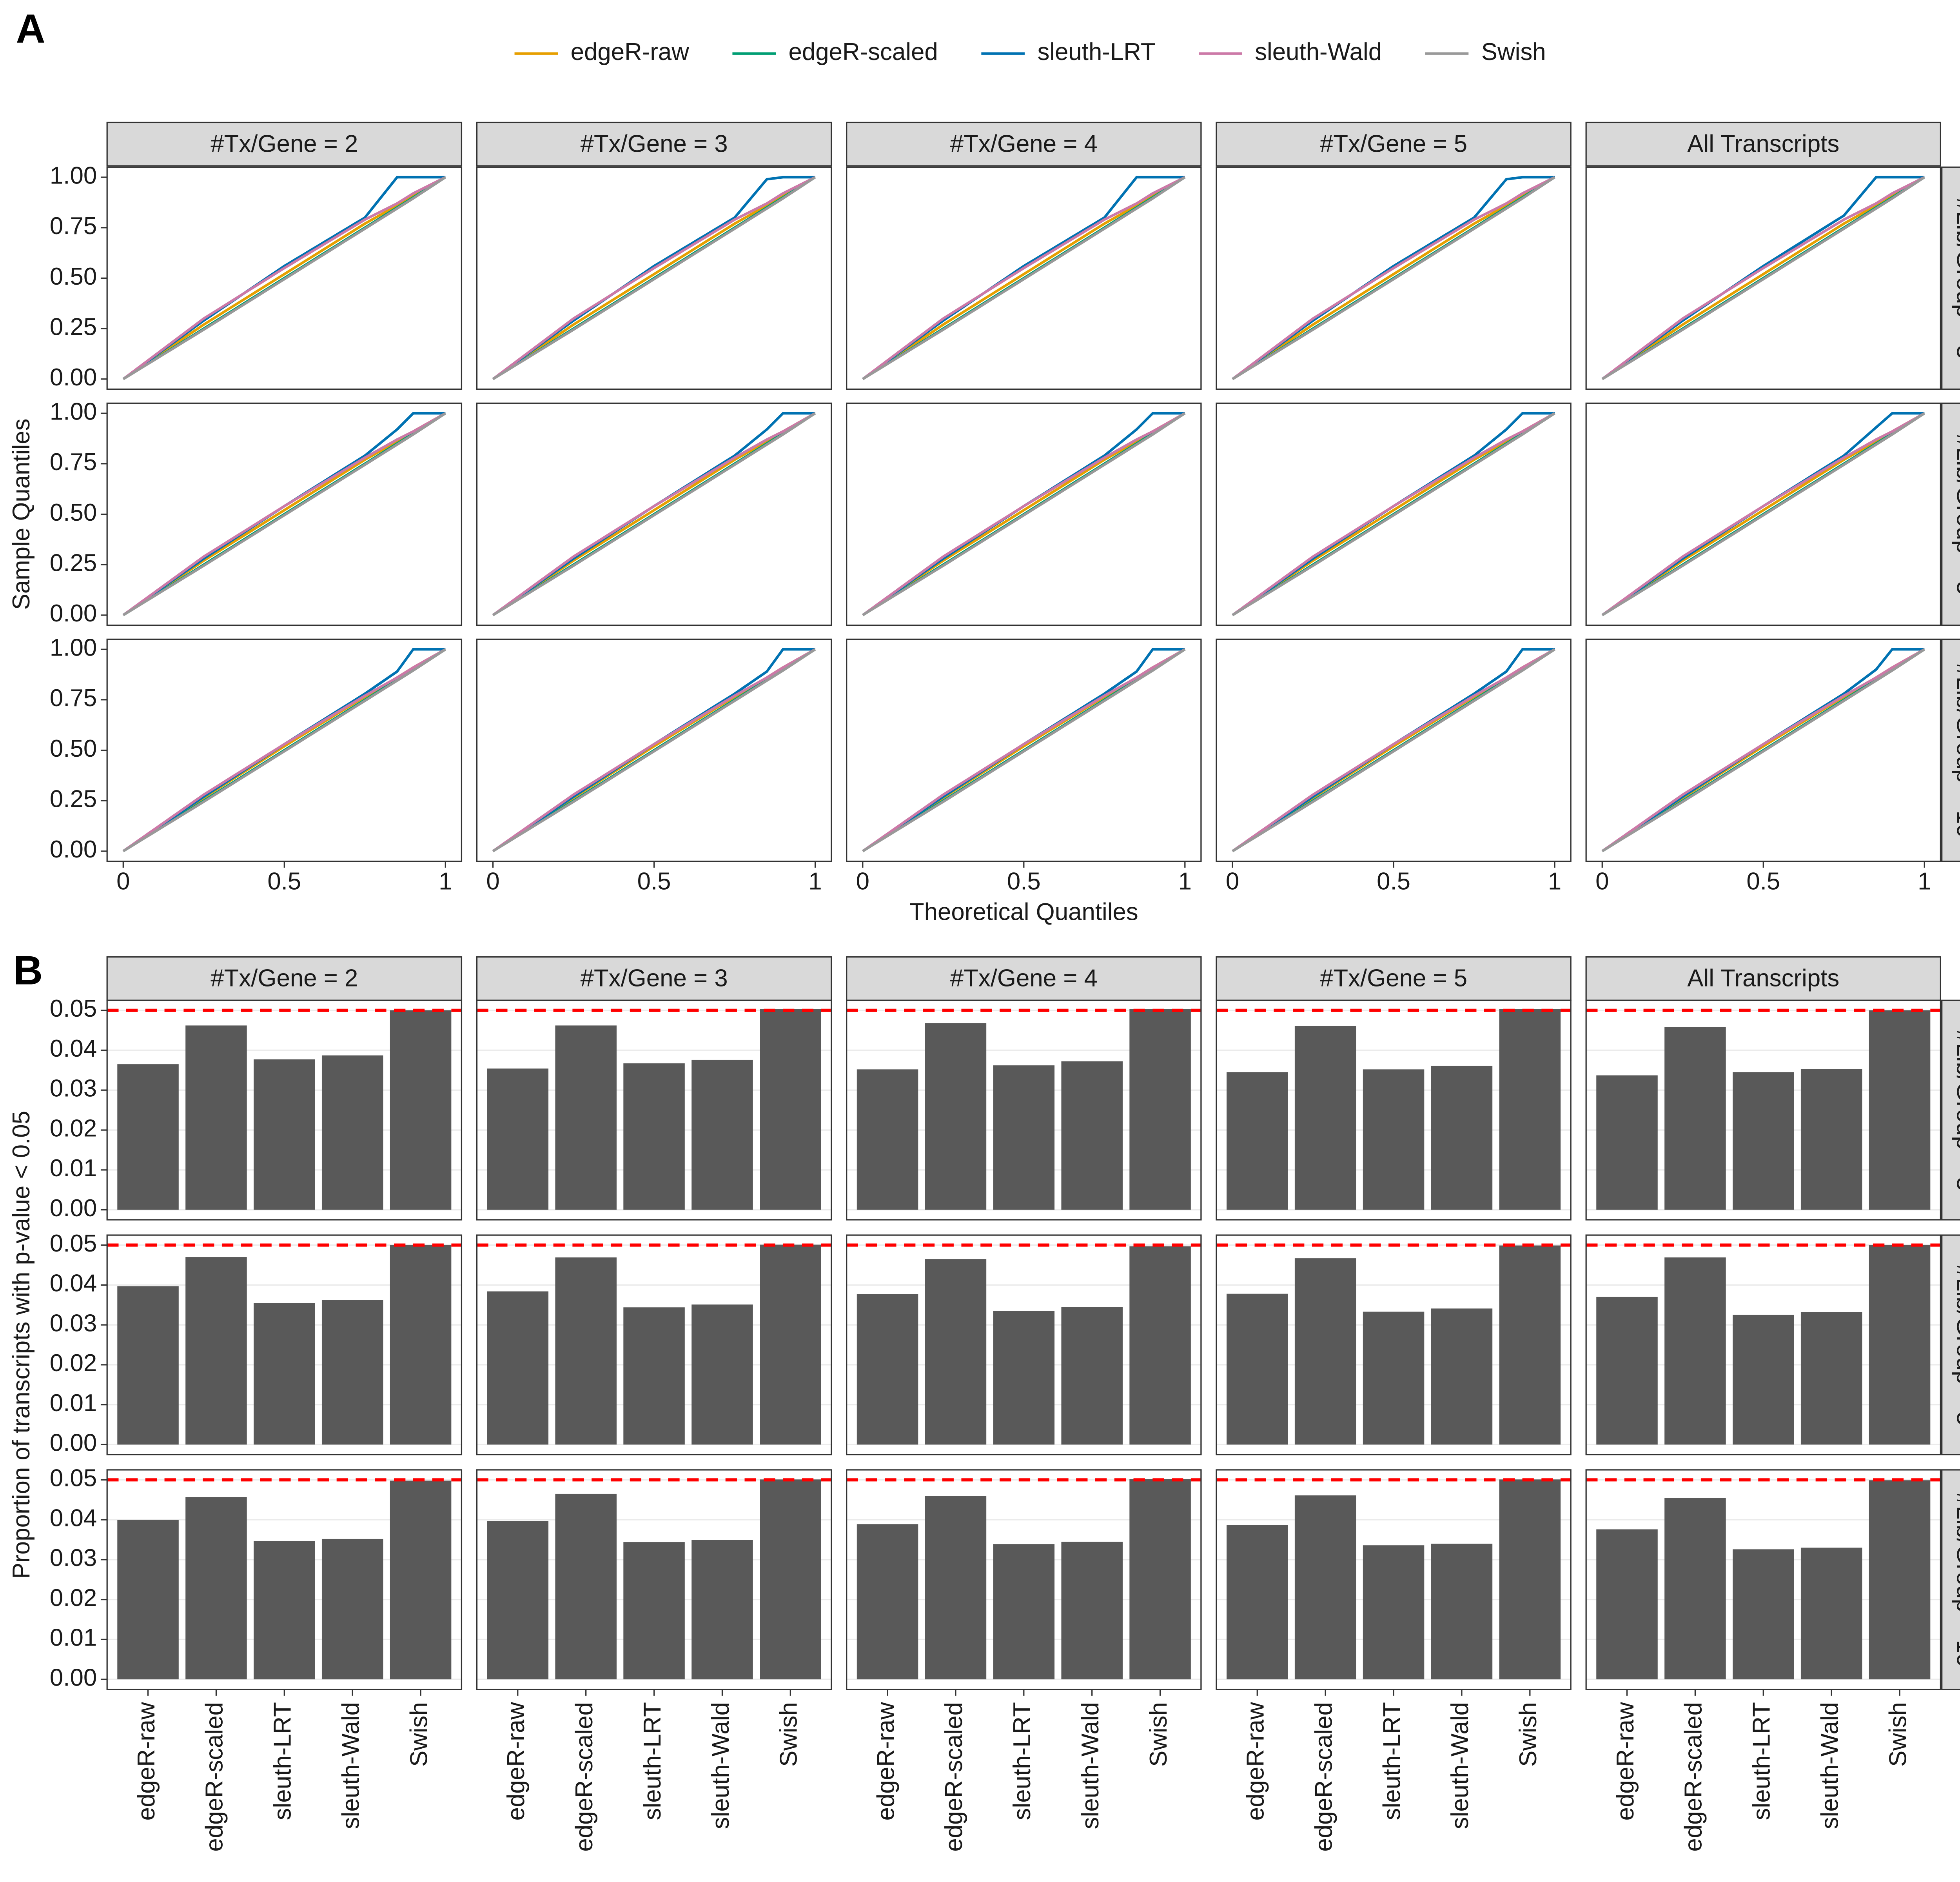 The width and height of the screenshot is (1960, 1882). I want to click on x-tick-label: edgeR-raw, so click(886, 1761).